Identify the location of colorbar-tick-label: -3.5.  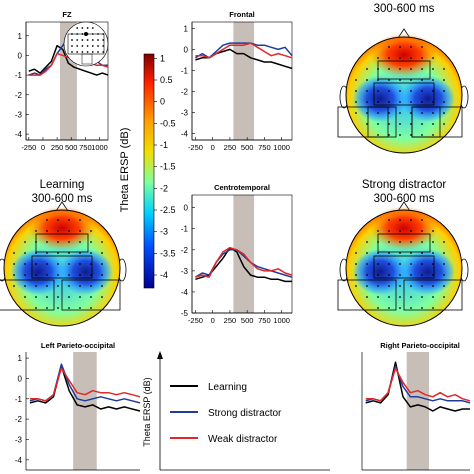
(168, 253).